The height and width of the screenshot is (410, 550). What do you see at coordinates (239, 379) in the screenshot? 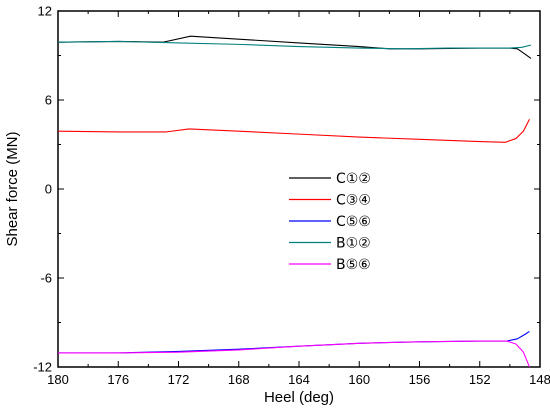
I see `x-tick-label: 168` at bounding box center [239, 379].